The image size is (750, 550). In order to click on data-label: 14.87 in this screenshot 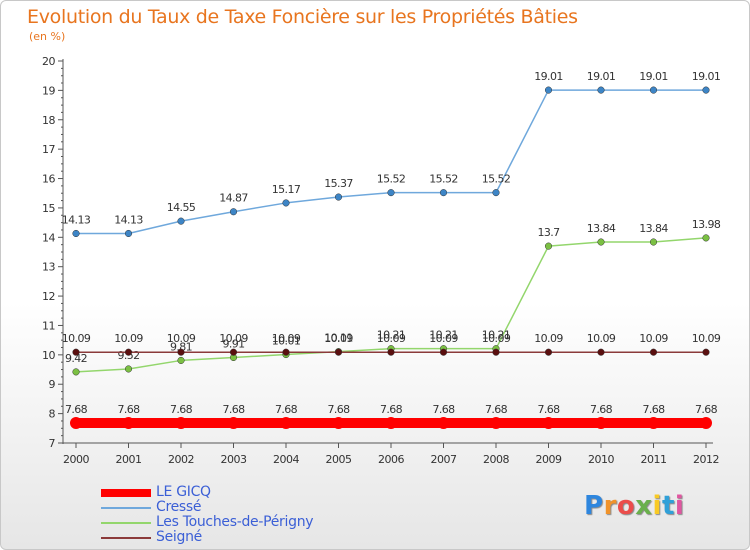, I will do `click(233, 198)`.